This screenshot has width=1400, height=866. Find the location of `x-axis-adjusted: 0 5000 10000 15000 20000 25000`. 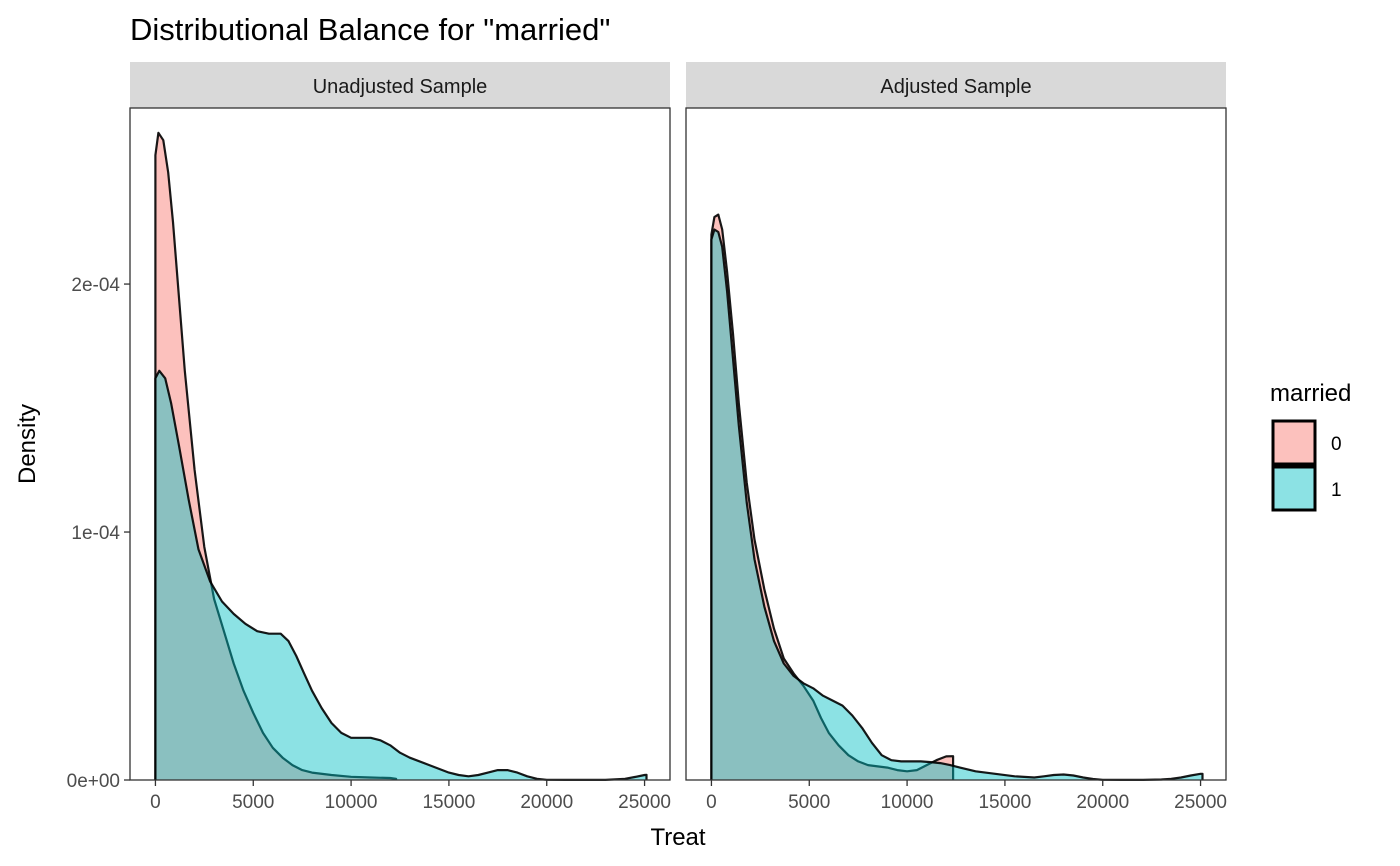

x-axis-adjusted: 0 5000 10000 15000 20000 25000 is located at coordinates (966, 796).